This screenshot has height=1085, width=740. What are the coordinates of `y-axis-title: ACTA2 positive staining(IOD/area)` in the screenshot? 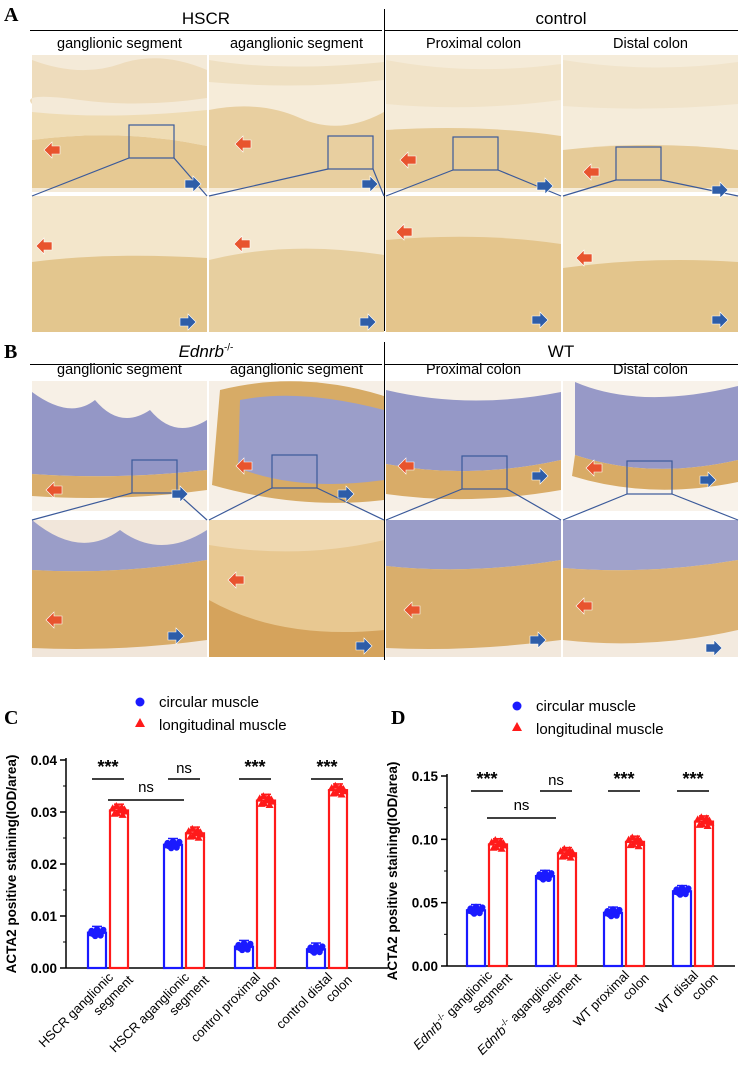 It's located at (392, 871).